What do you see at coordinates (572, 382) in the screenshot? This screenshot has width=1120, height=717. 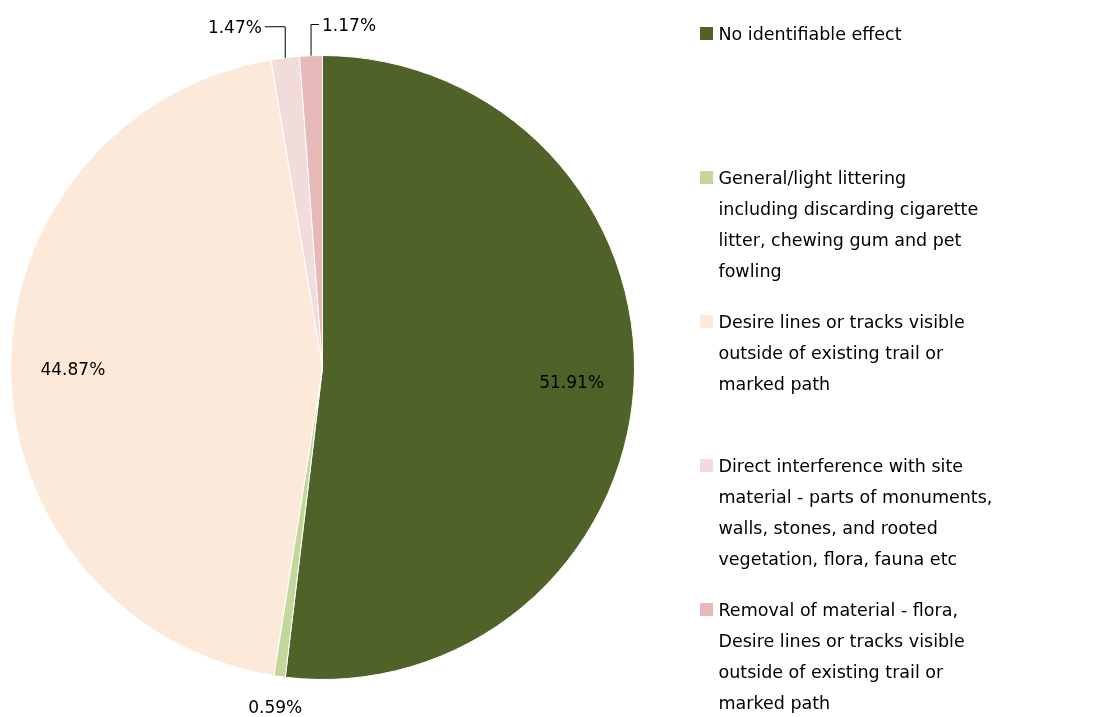 I see `data-label: 51.91%` at bounding box center [572, 382].